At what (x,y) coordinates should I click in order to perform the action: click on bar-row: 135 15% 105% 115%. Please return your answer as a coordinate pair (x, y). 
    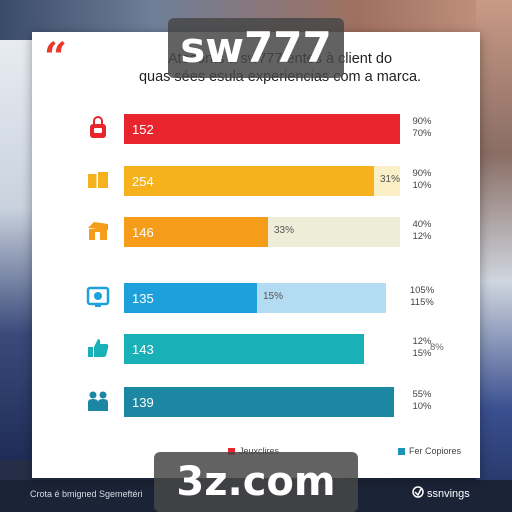
    Looking at the image, I should click on (256, 298).